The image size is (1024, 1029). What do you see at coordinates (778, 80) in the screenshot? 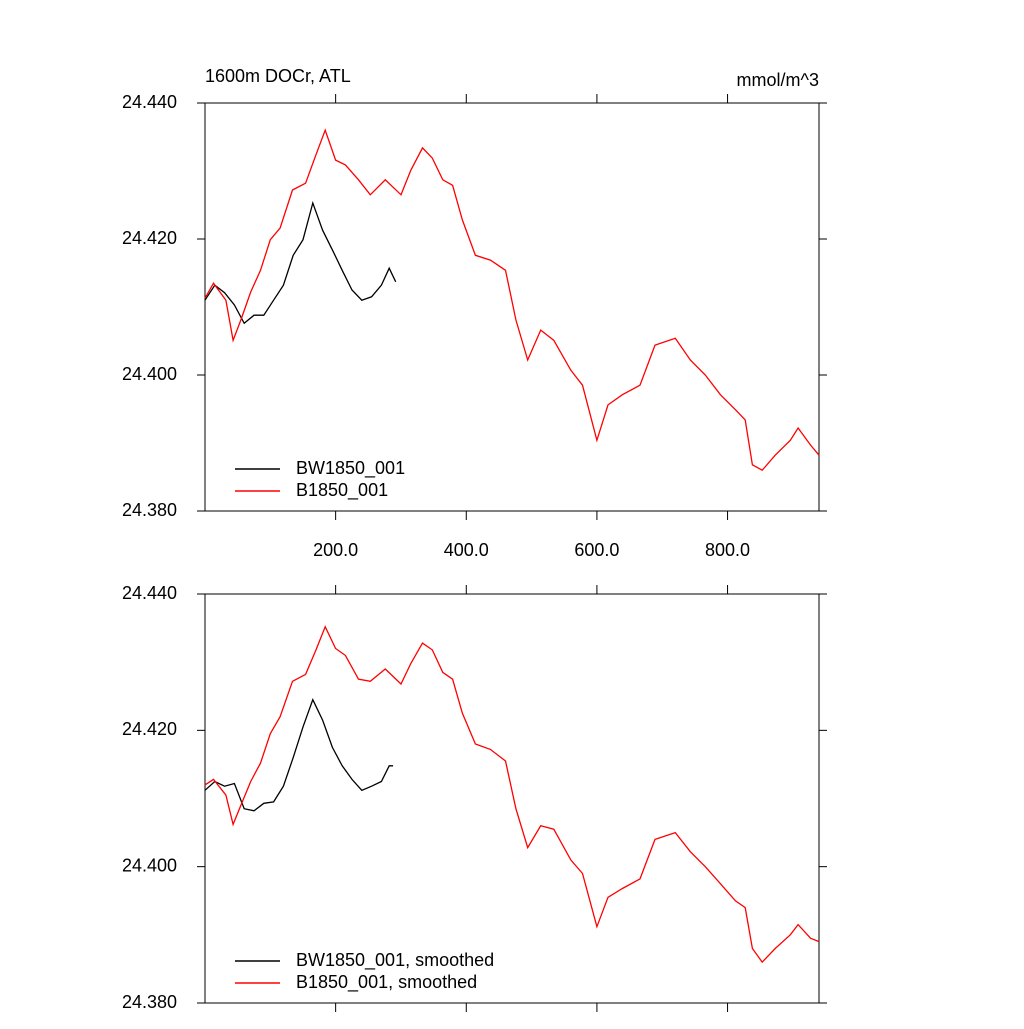
I see `units-label: mmol/m^3` at bounding box center [778, 80].